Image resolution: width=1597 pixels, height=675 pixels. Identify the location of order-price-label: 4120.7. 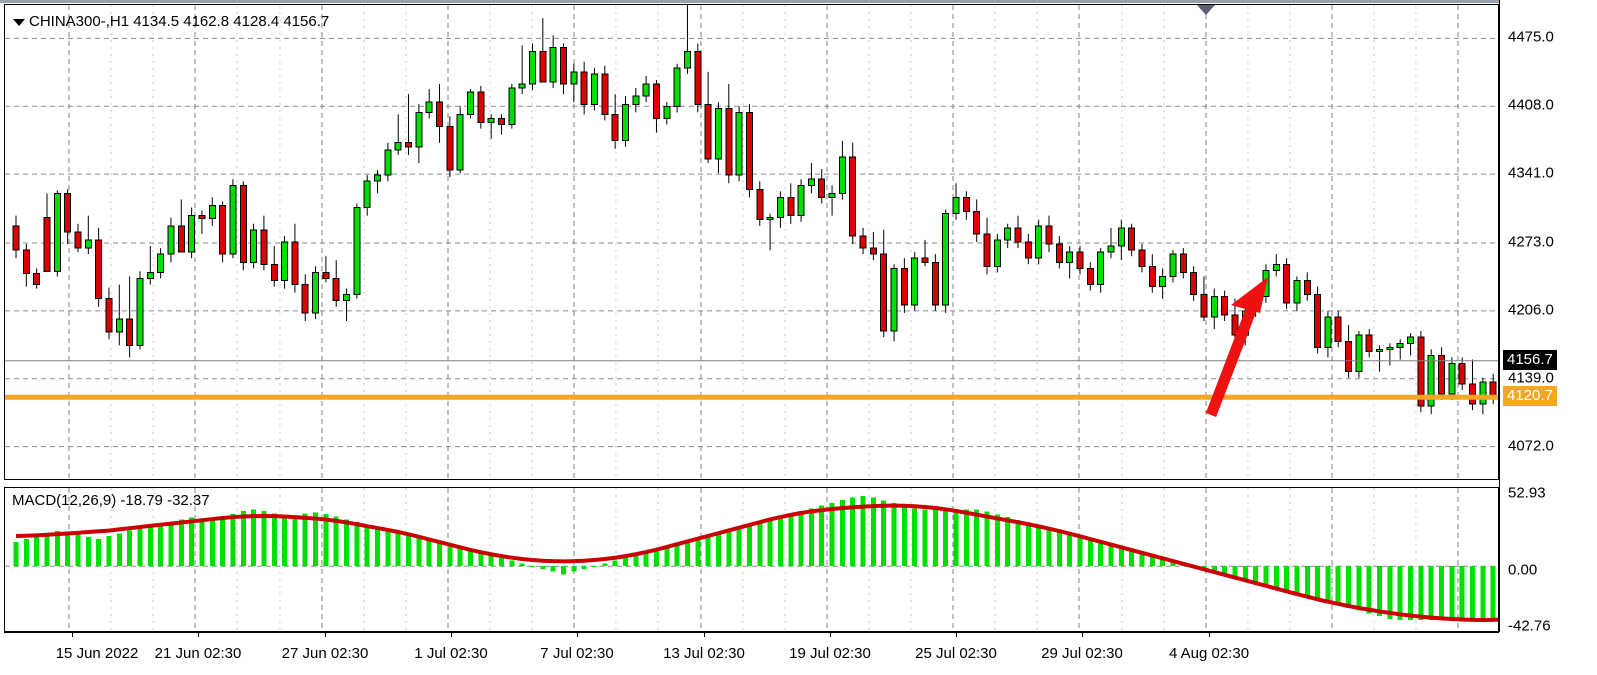
(1530, 396).